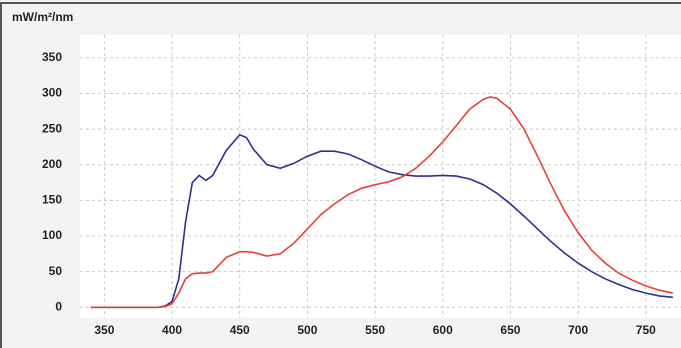 This screenshot has height=348, width=681. What do you see at coordinates (307, 330) in the screenshot?
I see `x-tick-label: 500` at bounding box center [307, 330].